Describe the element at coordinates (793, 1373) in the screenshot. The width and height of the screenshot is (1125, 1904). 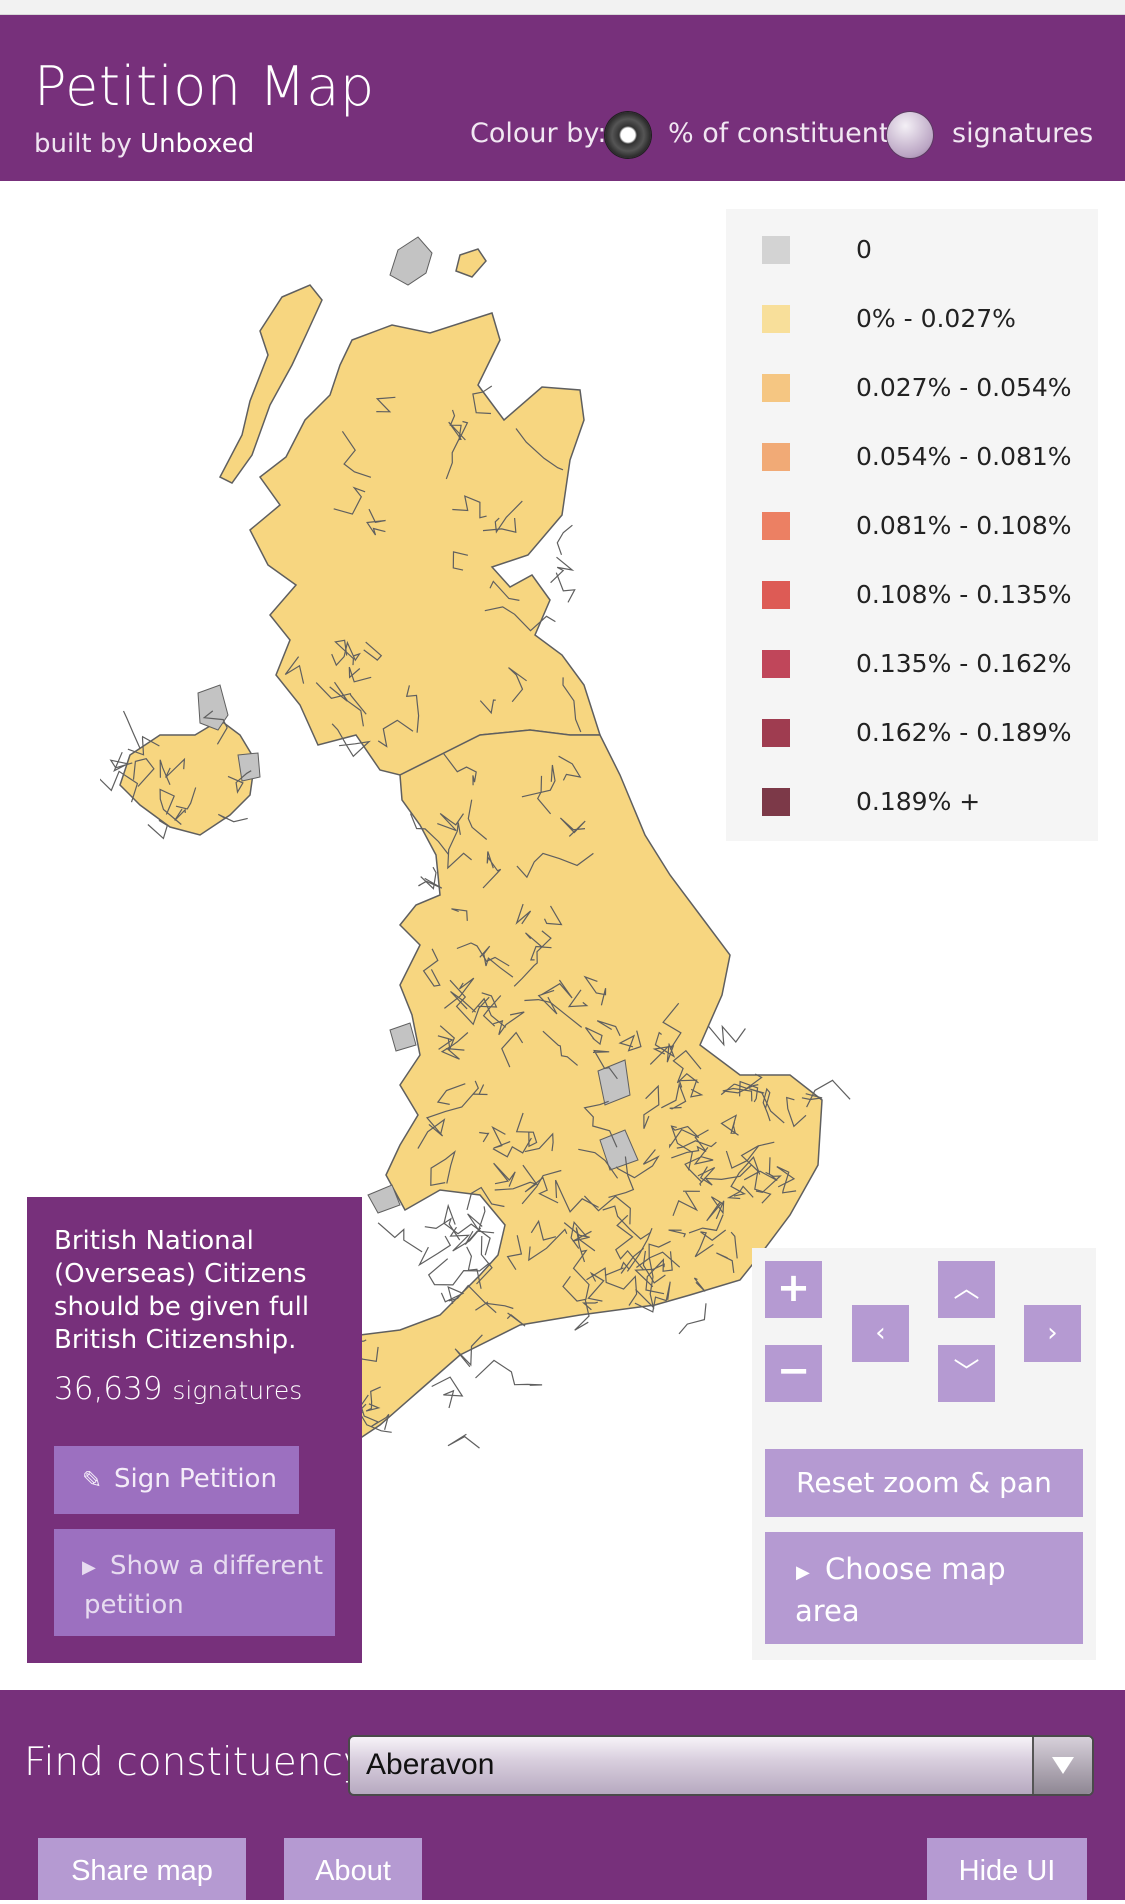
I see `zoom-out-button: −` at that location.